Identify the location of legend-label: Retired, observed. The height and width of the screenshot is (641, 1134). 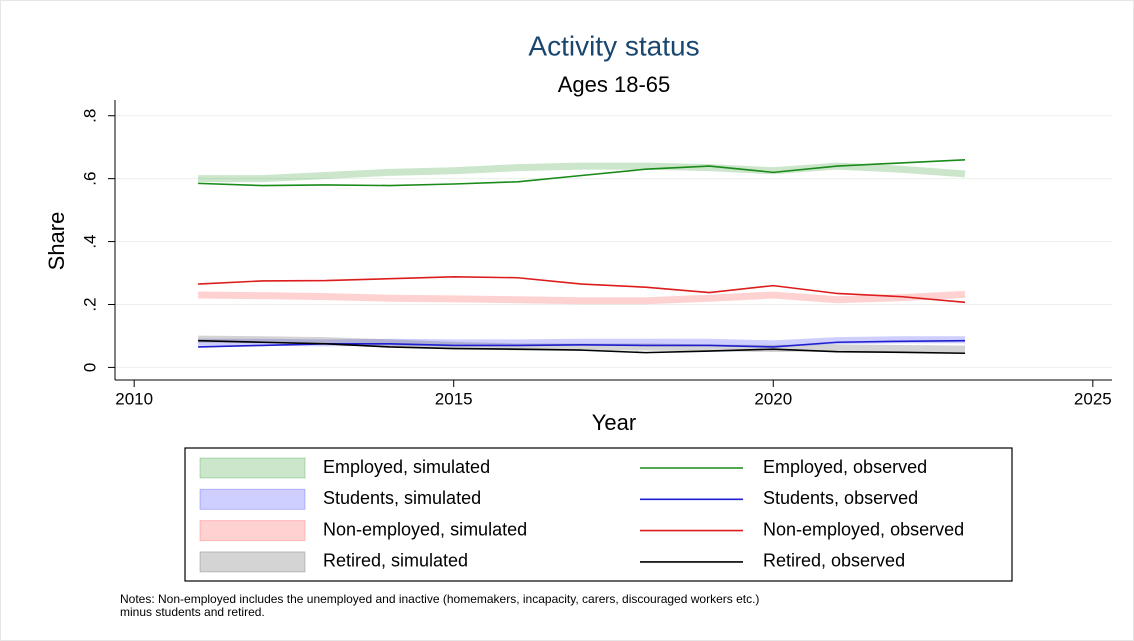
(834, 561).